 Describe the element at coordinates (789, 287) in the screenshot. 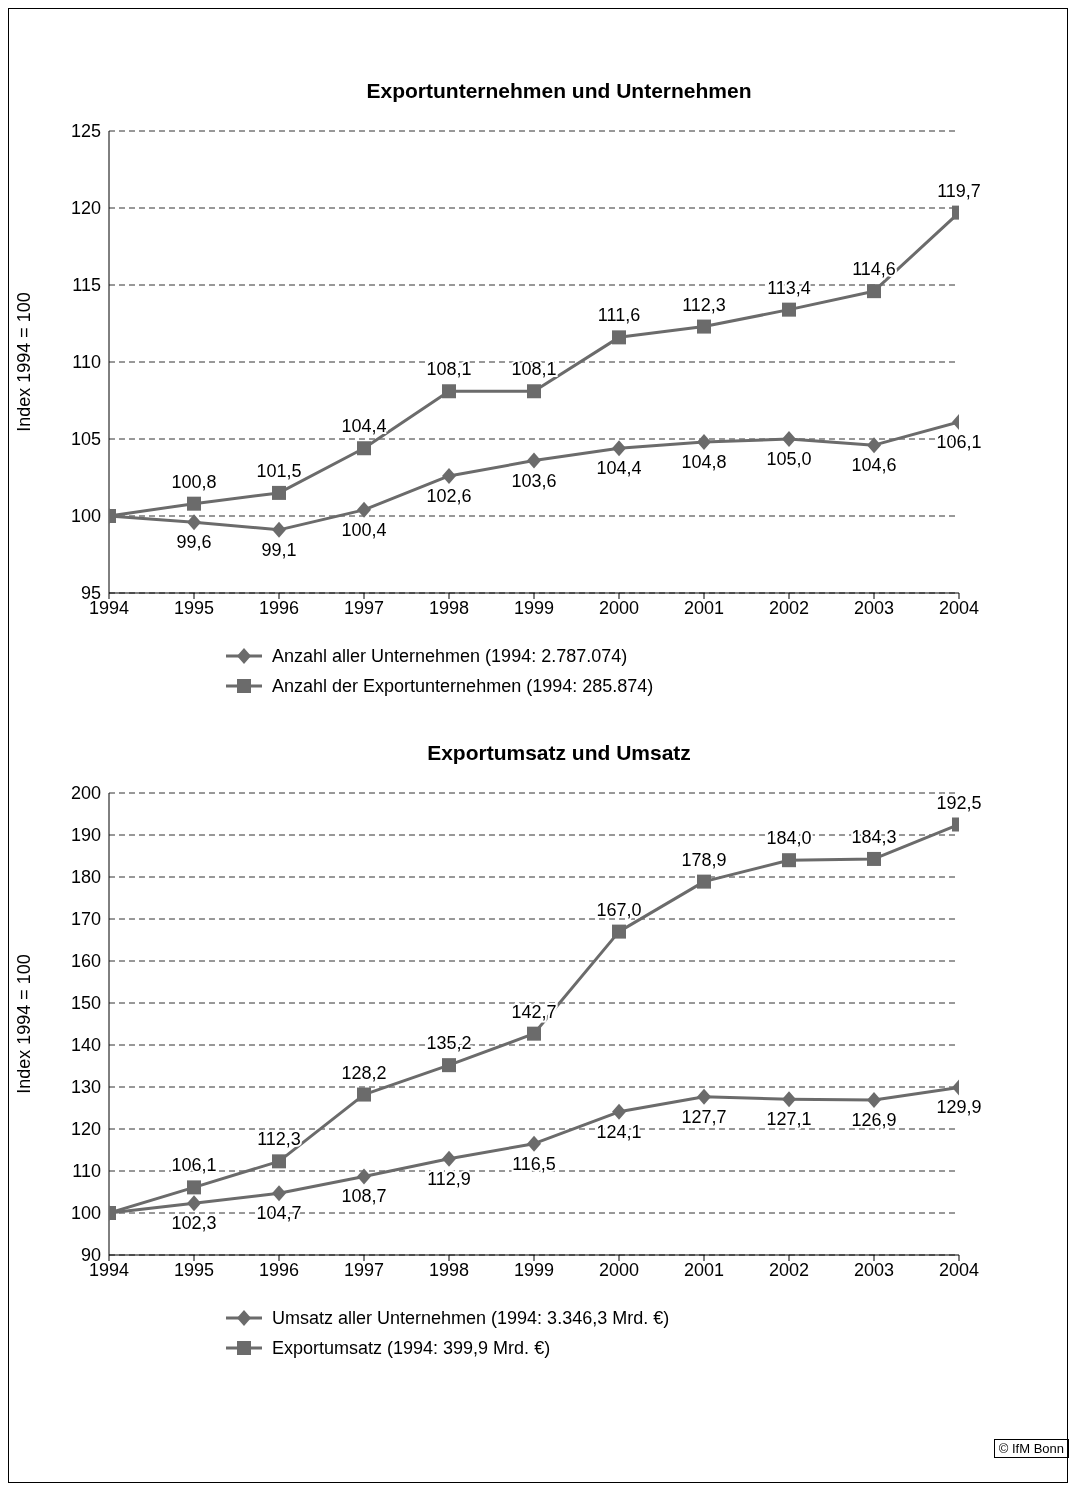

I see `data-label: 113,4` at that location.